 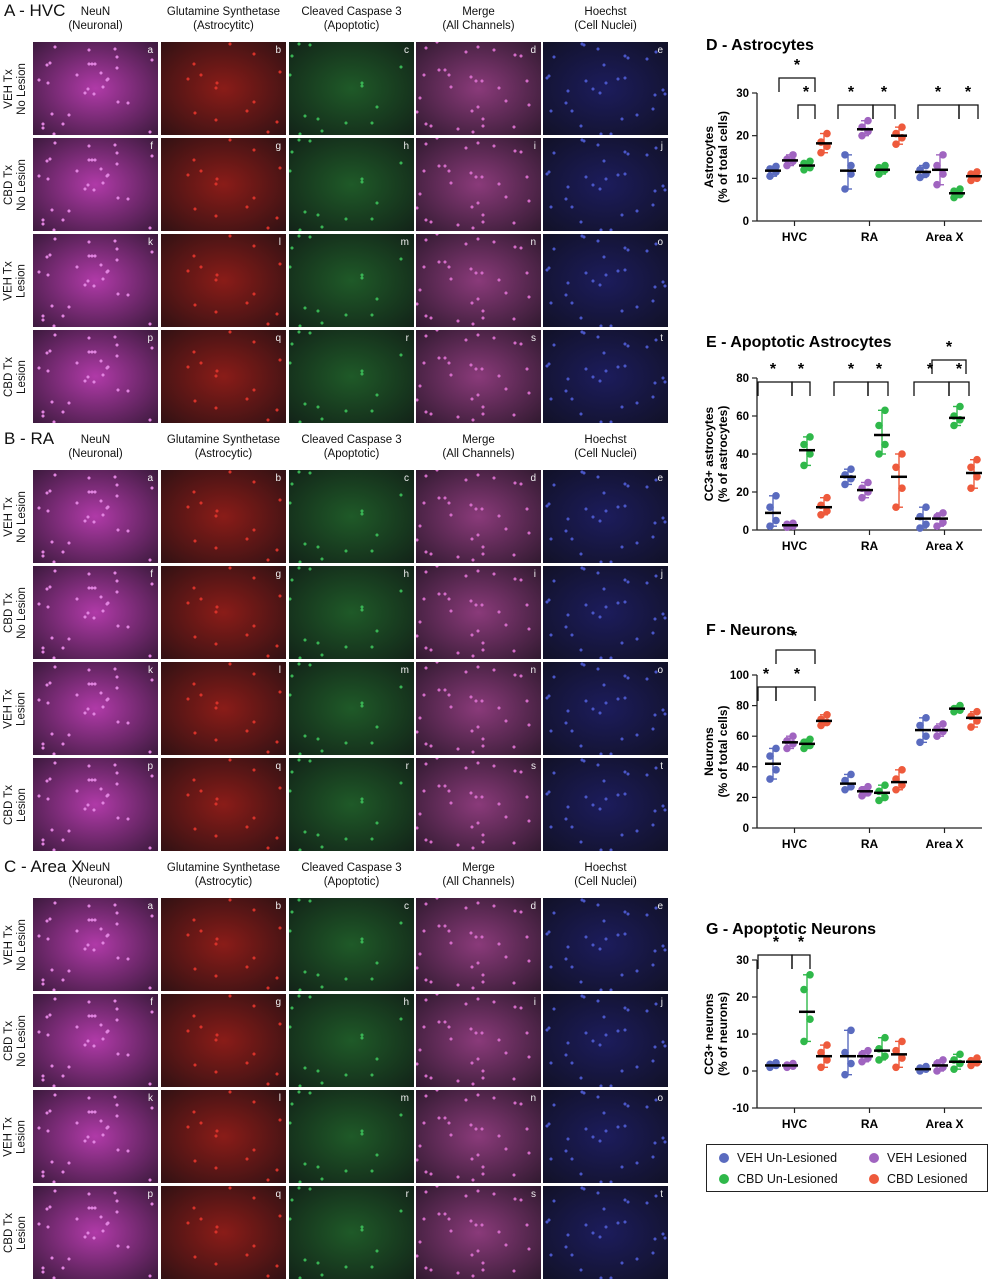 I want to click on legend-dot, so click(x=724, y=1158).